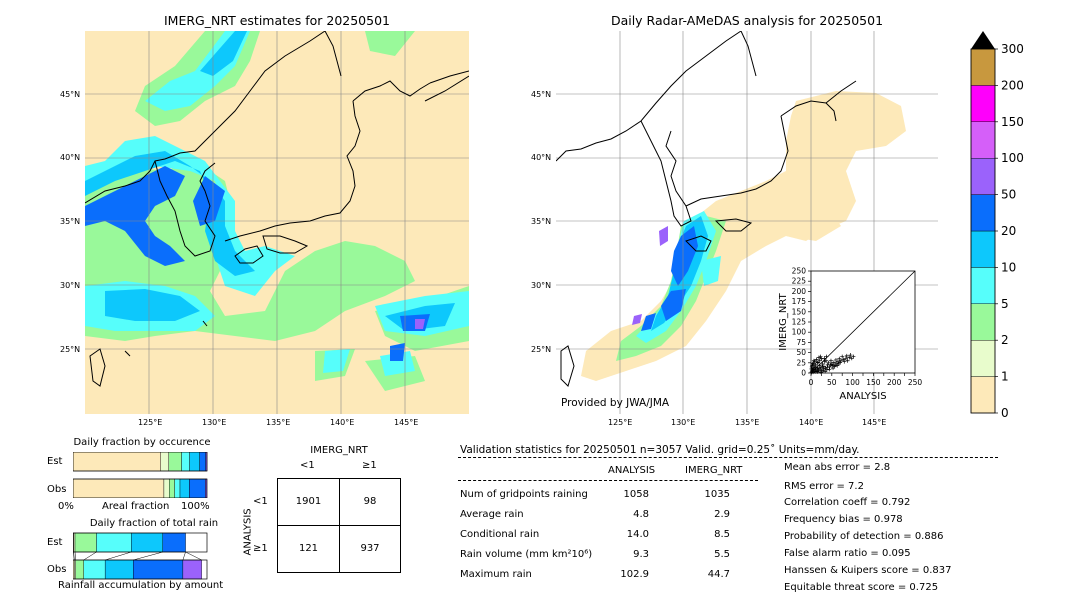 The height and width of the screenshot is (612, 1080). I want to click on occurrence-xlabel-mid: Areal fraction, so click(136, 506).